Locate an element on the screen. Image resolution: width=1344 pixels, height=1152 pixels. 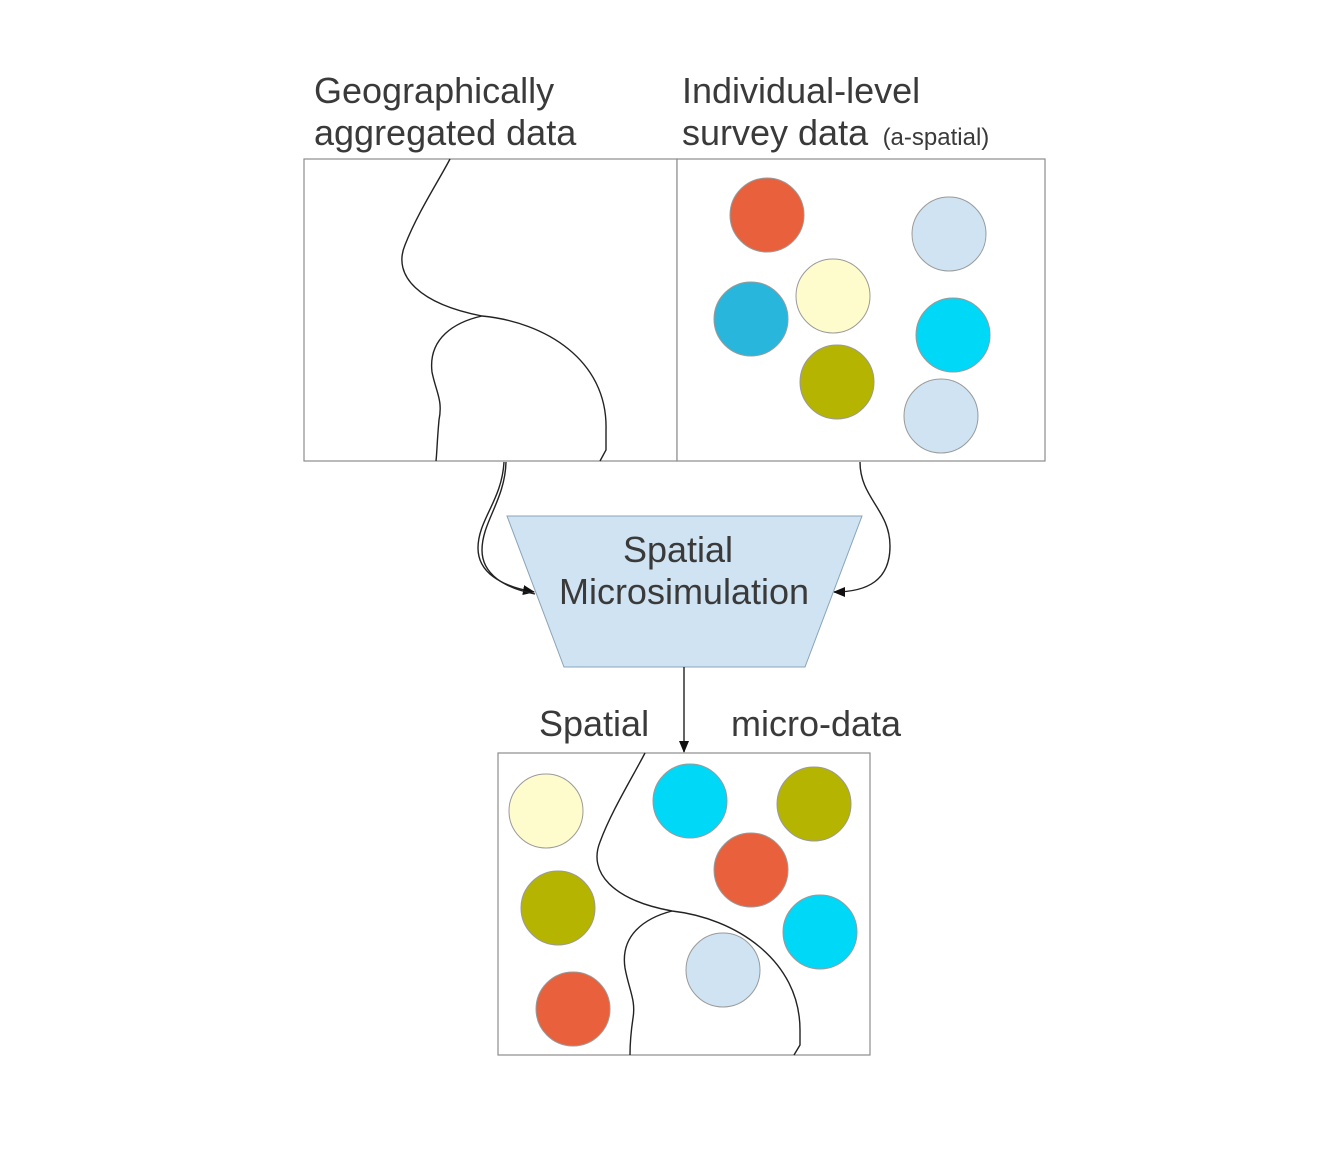
aggregated-data-title-line2: aggregated data is located at coordinates (445, 132).